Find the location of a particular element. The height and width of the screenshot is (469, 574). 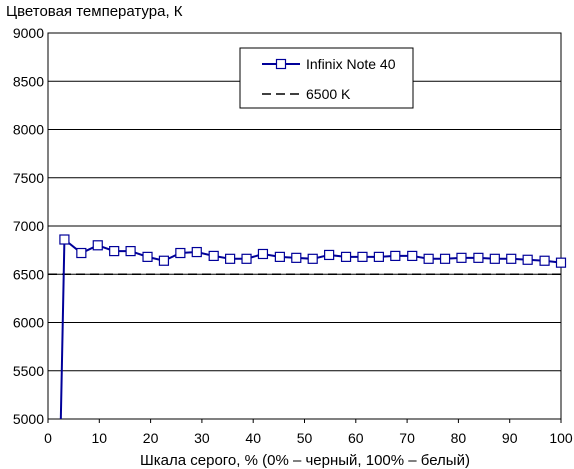

legend-box is located at coordinates (326, 78).